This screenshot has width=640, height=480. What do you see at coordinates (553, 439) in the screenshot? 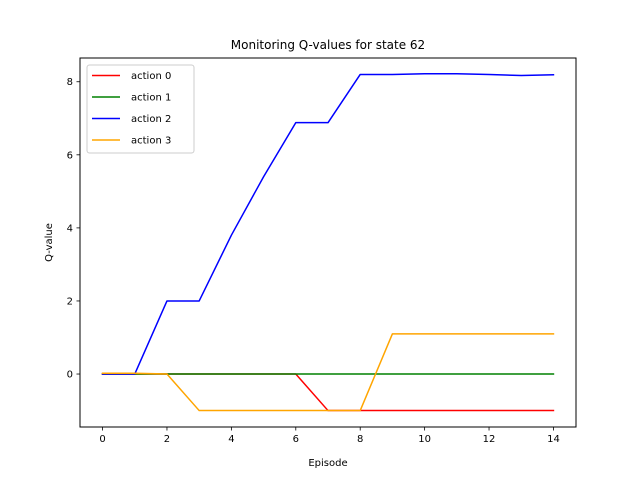
I see `x-tick-label-7: 14` at bounding box center [553, 439].